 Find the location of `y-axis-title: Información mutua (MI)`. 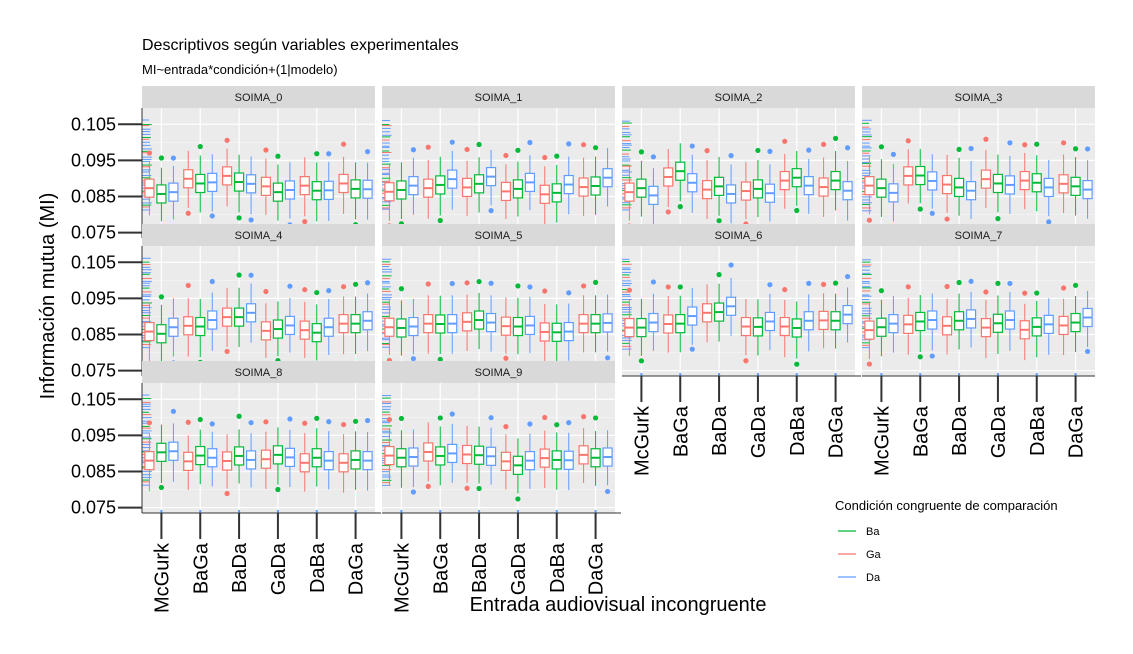

y-axis-title: Información mutua (MI) is located at coordinates (48, 296).